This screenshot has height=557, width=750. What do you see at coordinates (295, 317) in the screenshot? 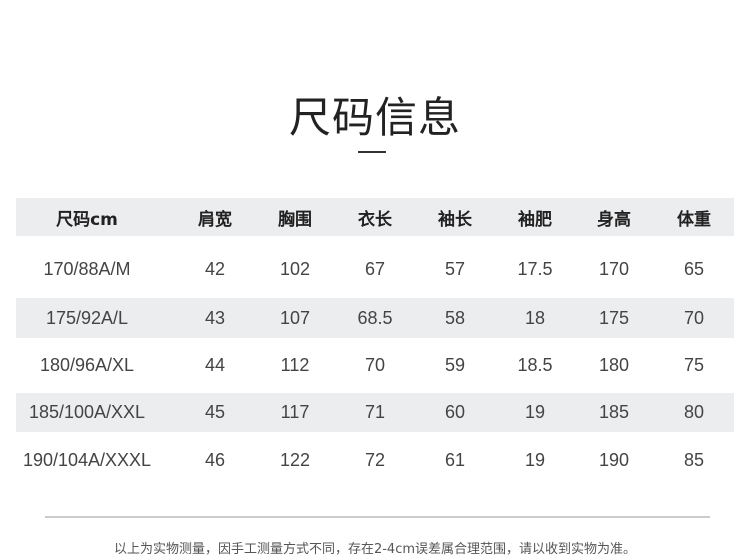
I see `table-cell: 107` at bounding box center [295, 317].